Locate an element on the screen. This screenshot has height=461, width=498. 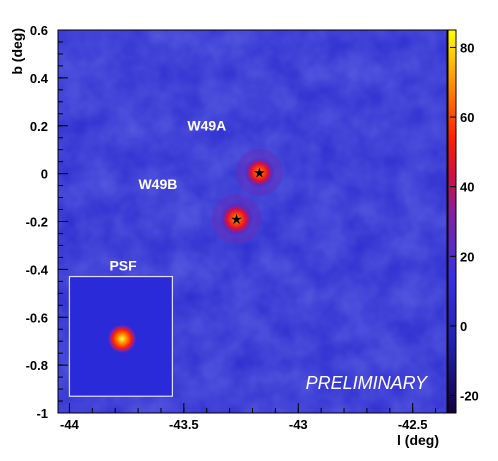
y-tick-label: 0 is located at coordinates (44, 174).